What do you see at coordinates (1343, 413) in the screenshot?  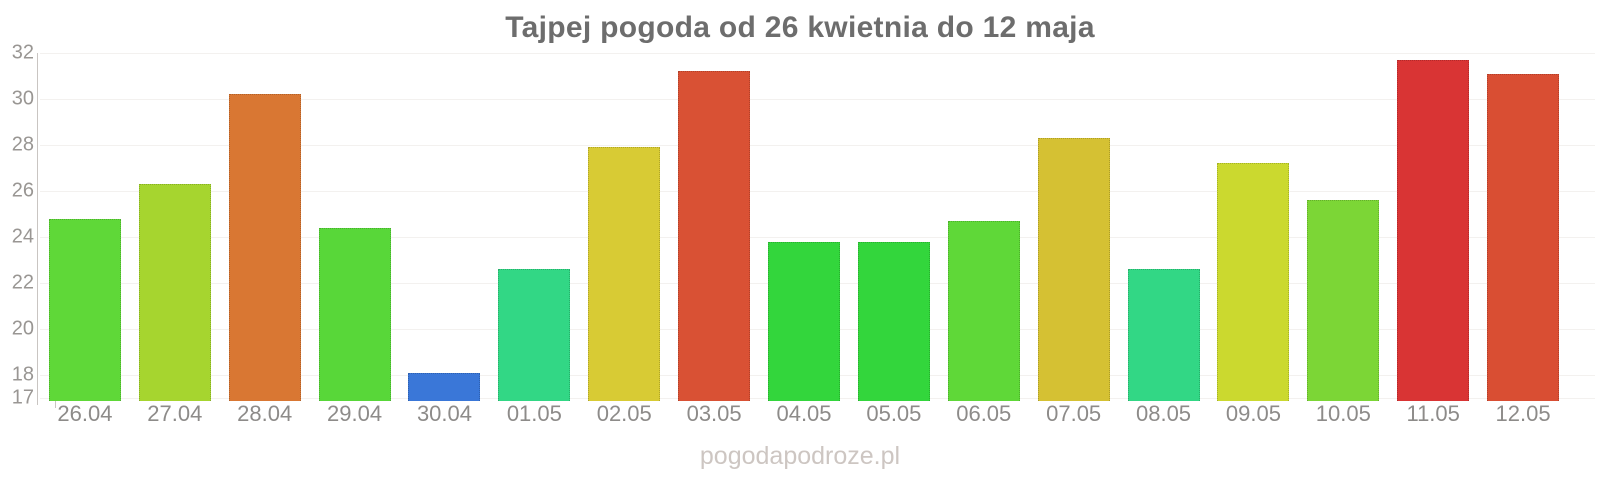 I see `x-axis-label-10.05: 10.05` at bounding box center [1343, 413].